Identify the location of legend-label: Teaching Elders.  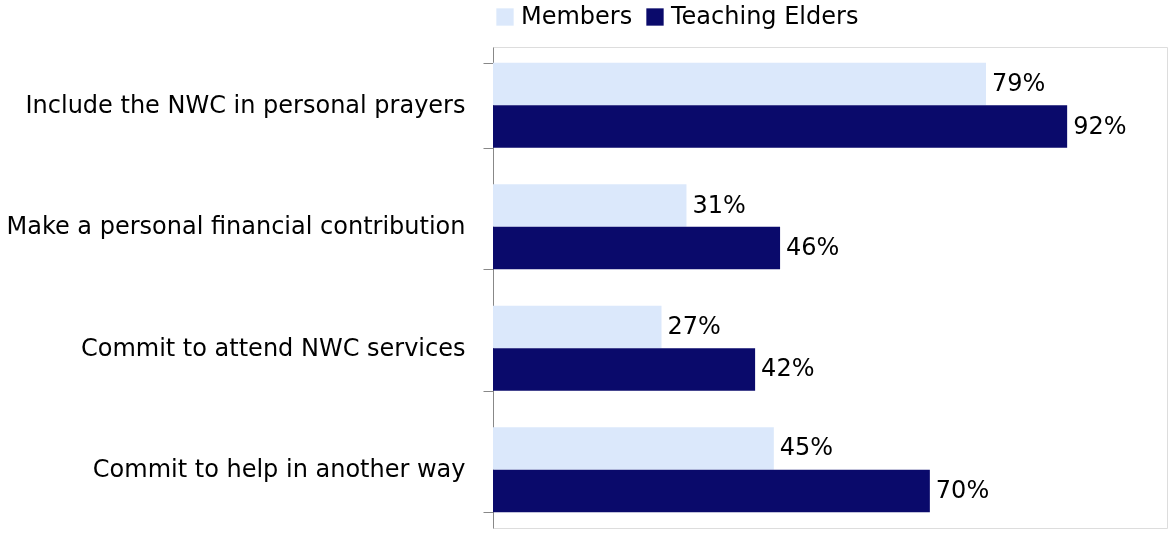
(764, 16).